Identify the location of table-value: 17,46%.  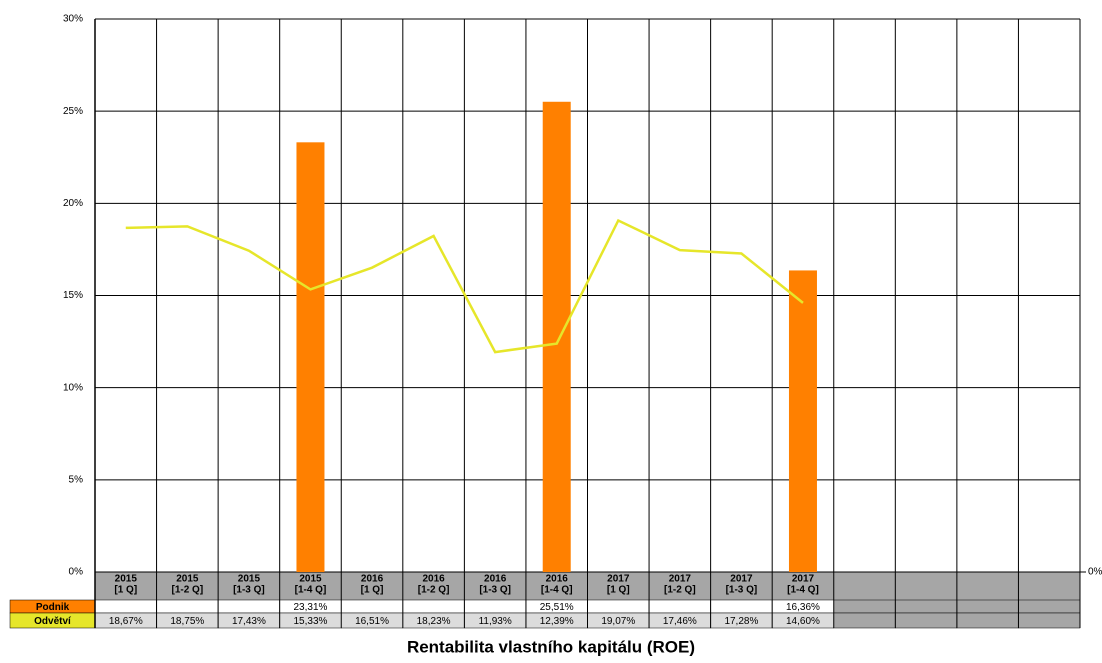
(680, 621).